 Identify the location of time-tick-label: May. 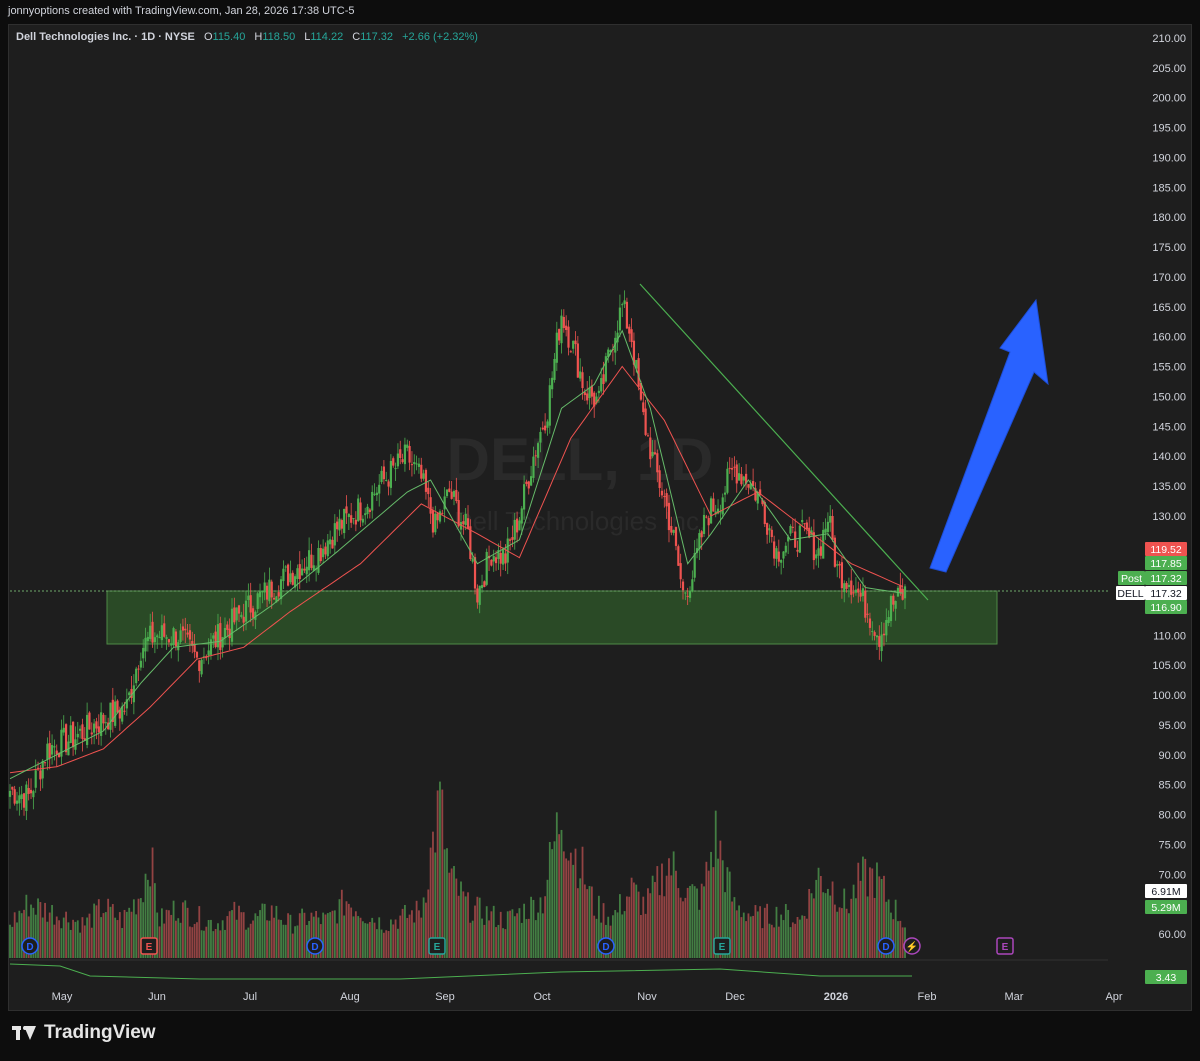
(62, 997).